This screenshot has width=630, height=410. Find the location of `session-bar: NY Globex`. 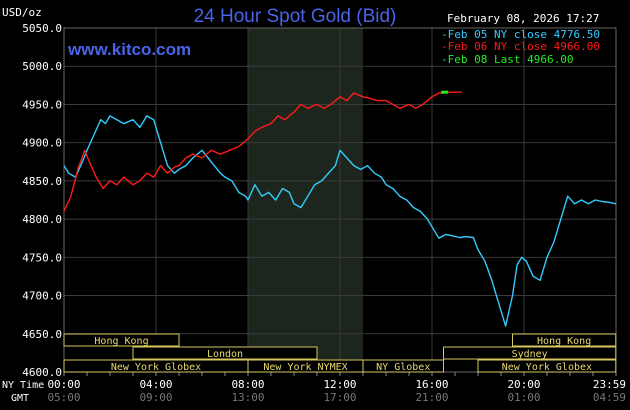

session-bar: NY Globex is located at coordinates (403, 366).